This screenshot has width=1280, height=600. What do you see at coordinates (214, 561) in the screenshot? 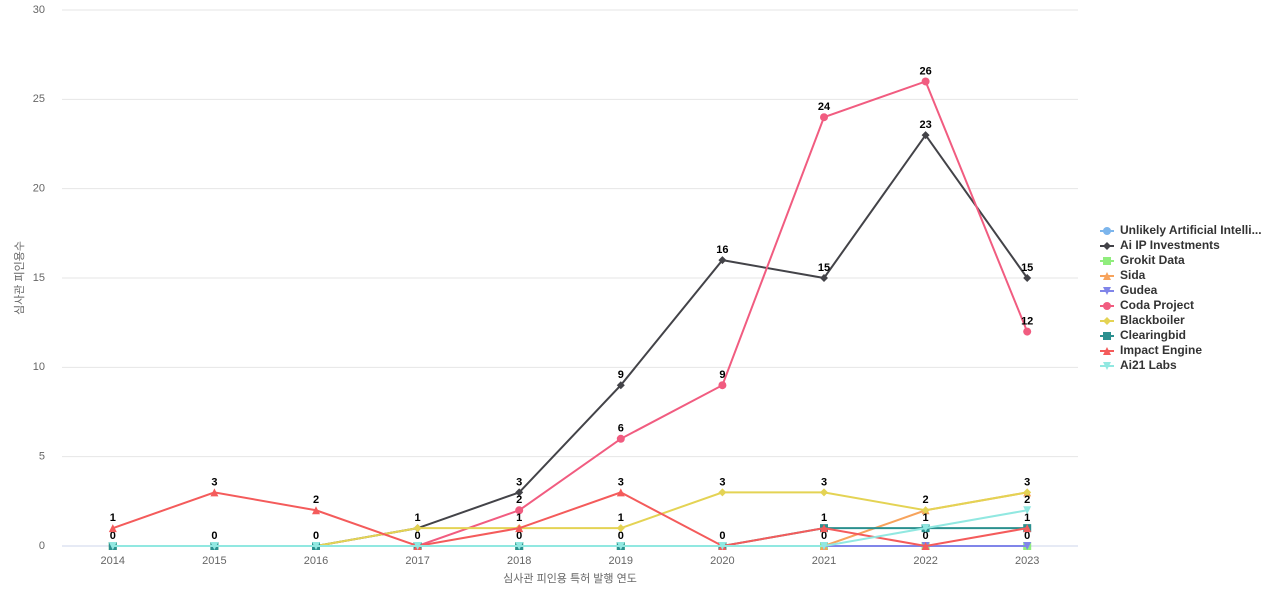
I see `x-tick-label: 2015` at bounding box center [214, 561].